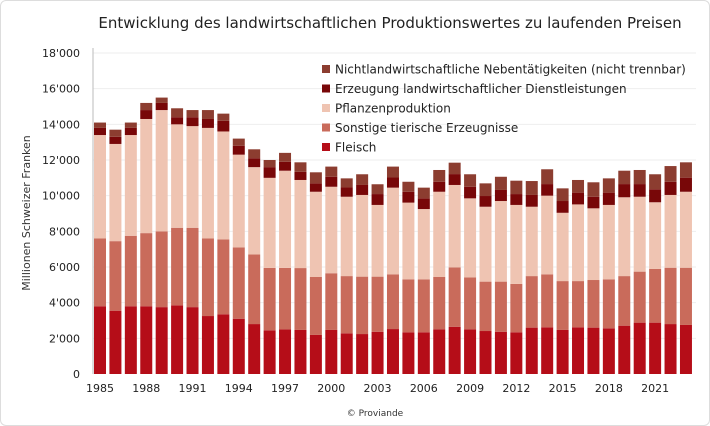 The width and height of the screenshot is (710, 426). Describe the element at coordinates (254, 154) in the screenshot. I see `bar-segment-1995-s4` at that location.